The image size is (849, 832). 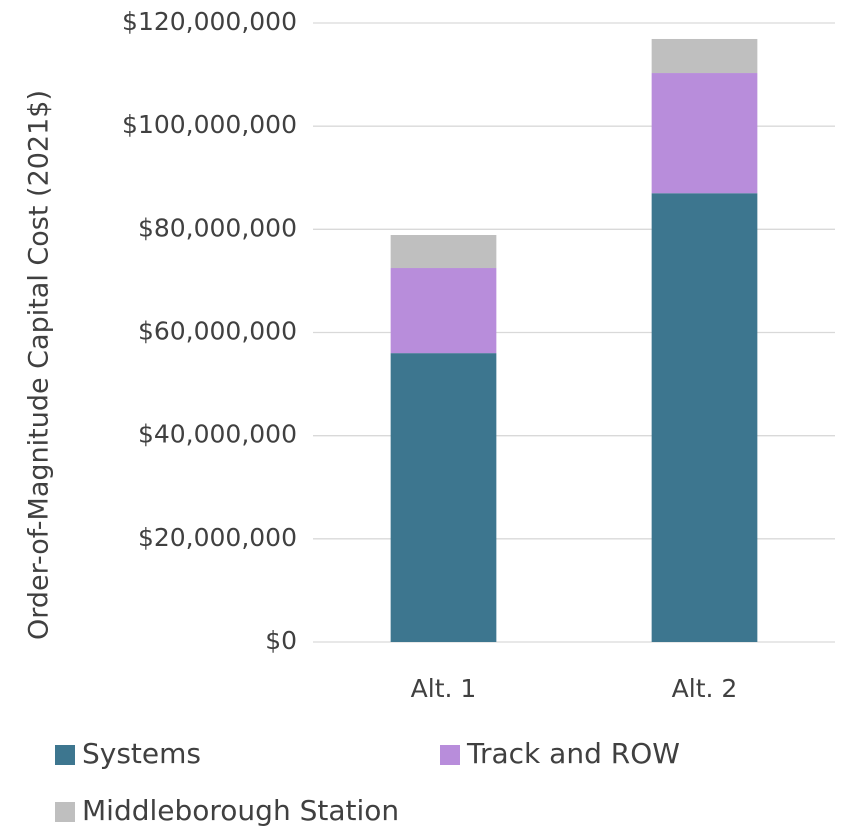 I want to click on legend-label: Track and ROW, so click(x=573, y=753).